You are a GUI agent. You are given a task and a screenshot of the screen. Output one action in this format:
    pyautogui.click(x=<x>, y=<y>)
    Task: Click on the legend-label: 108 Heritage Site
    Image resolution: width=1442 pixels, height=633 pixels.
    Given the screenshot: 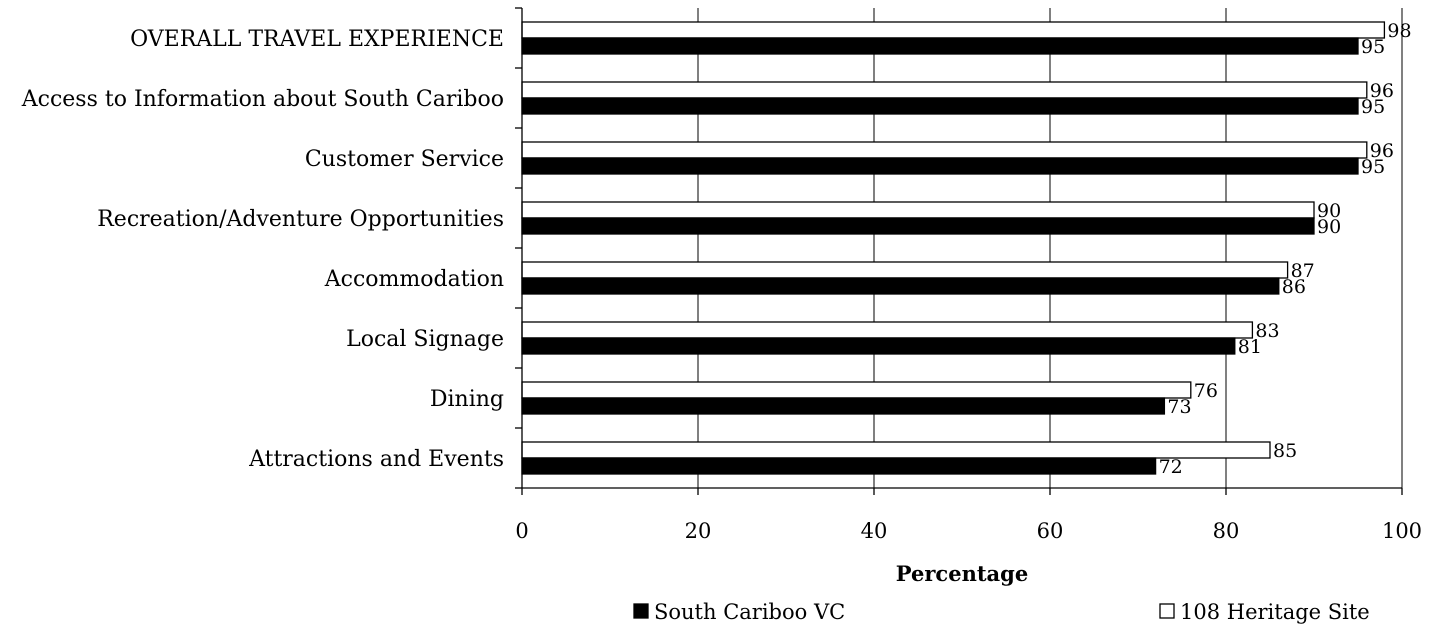 What is the action you would take?
    pyautogui.click(x=1275, y=612)
    